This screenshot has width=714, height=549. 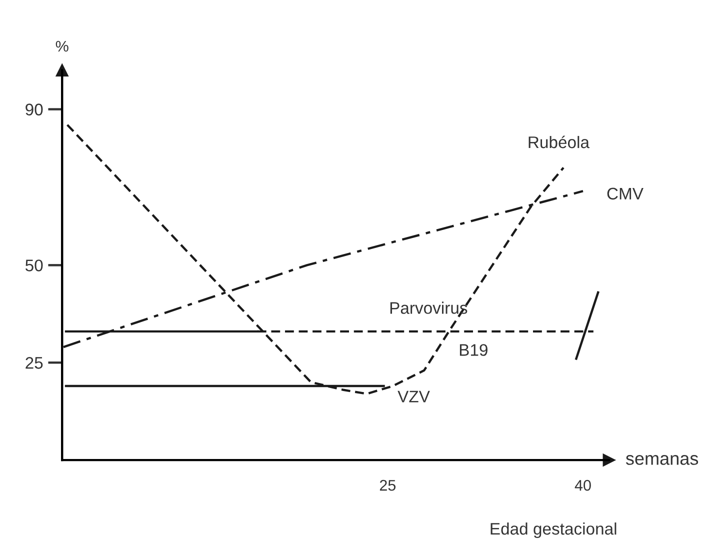 I want to click on x-tick-label: 40, so click(x=582, y=485).